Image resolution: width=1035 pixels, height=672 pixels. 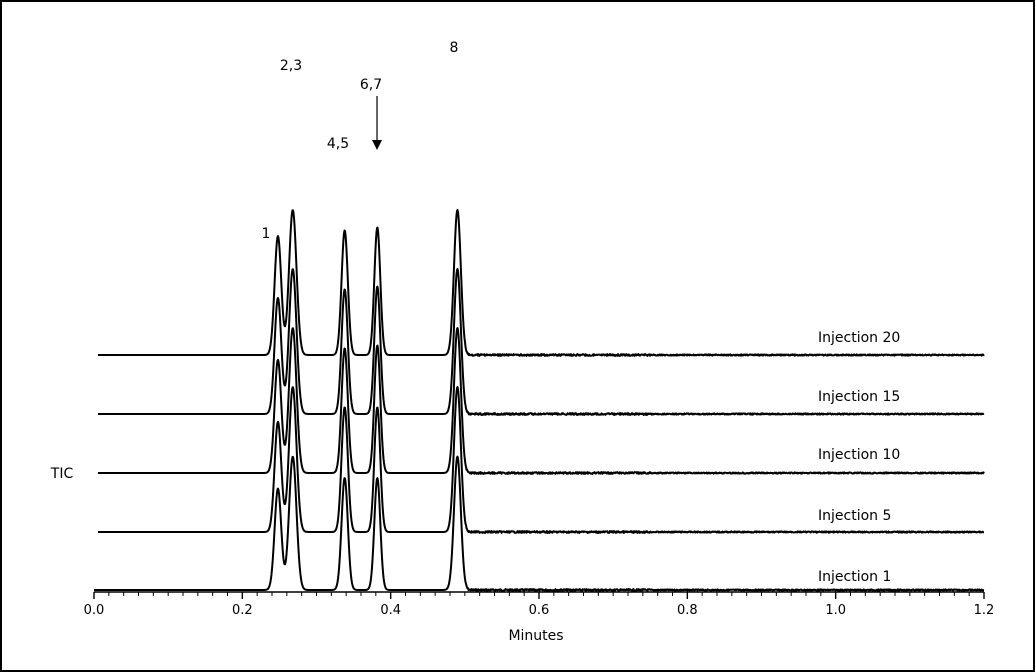 What do you see at coordinates (371, 85) in the screenshot?
I see `peak-label: 6,7` at bounding box center [371, 85].